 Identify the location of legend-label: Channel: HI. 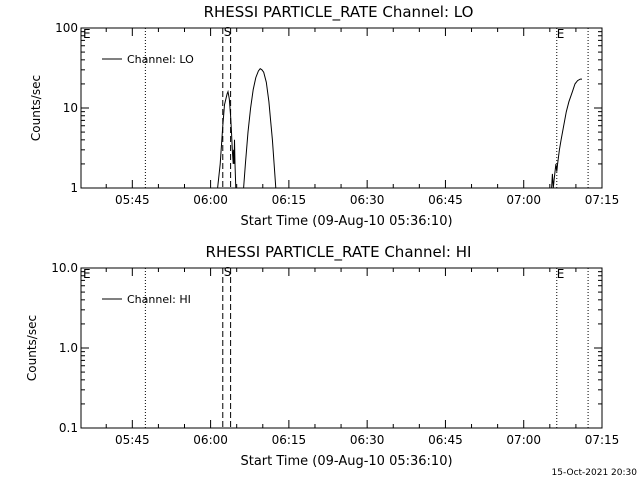
(159, 299).